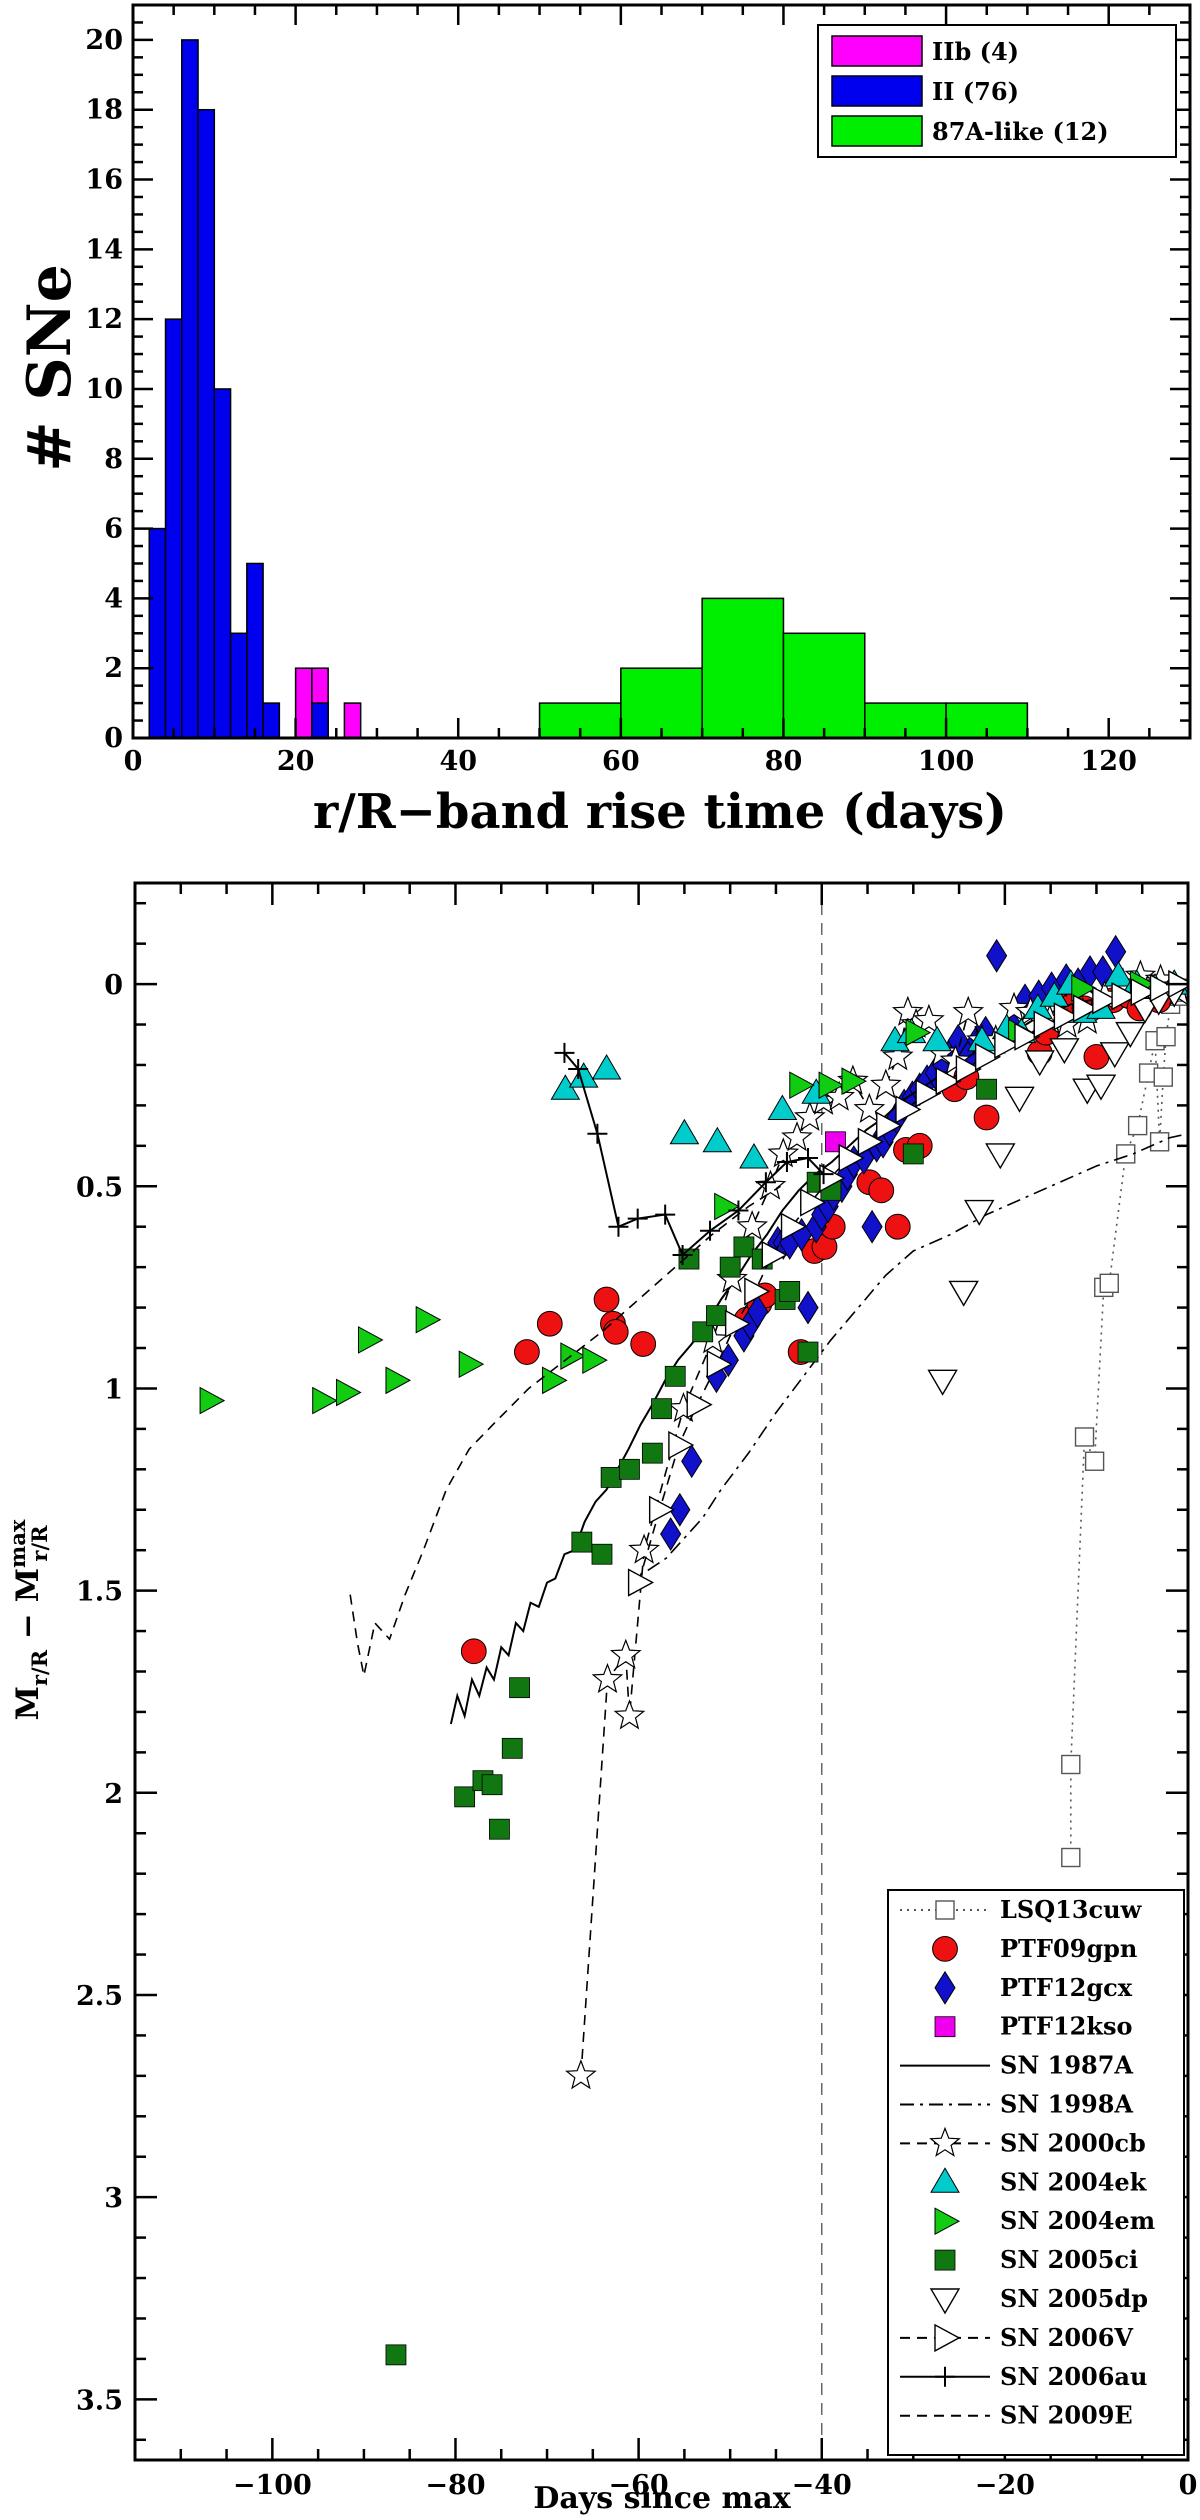 The height and width of the screenshot is (2520, 1200). I want to click on legend-marker-sn-2006v, so click(947, 2338).